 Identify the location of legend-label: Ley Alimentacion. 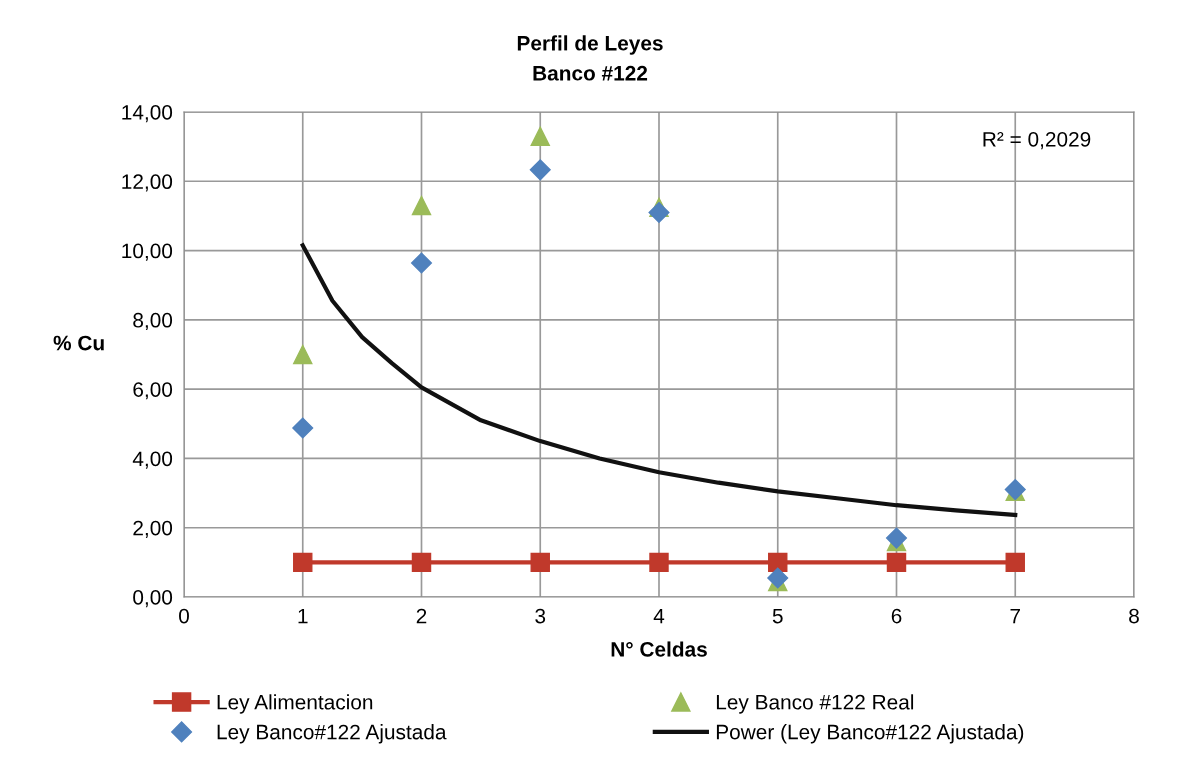
(295, 704).